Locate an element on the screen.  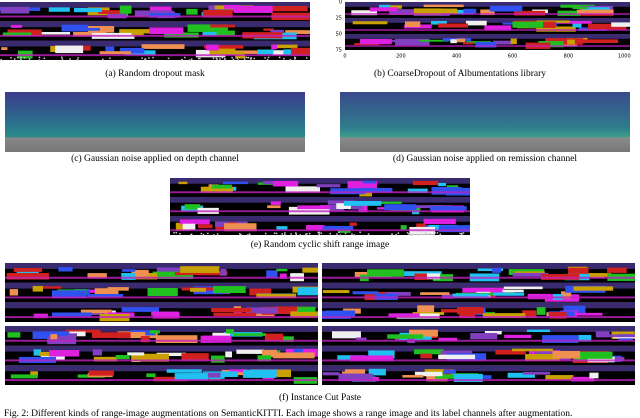
y-tick-label: 25 is located at coordinates (339, 19).